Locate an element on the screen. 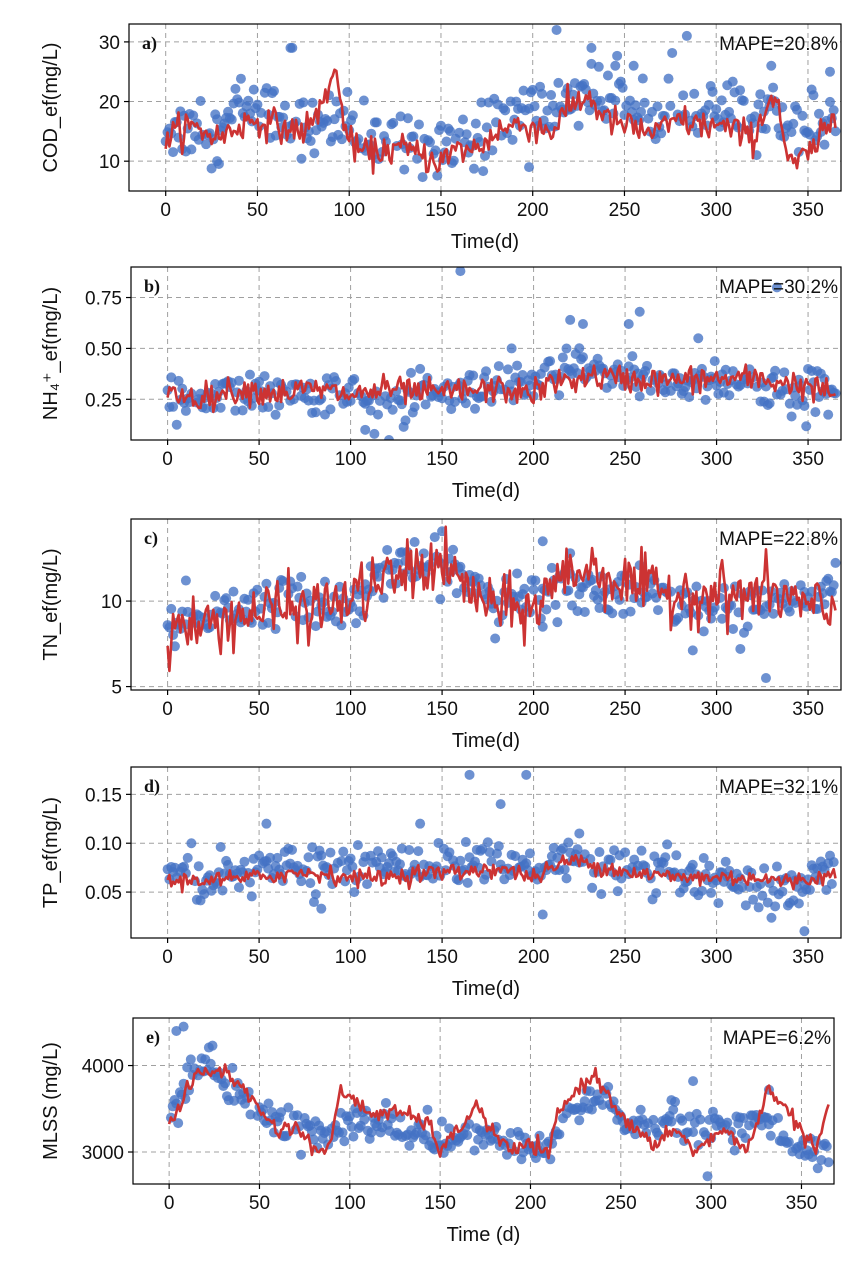 The width and height of the screenshot is (866, 1271). x-axis-label: Time(d) is located at coordinates (486, 989).